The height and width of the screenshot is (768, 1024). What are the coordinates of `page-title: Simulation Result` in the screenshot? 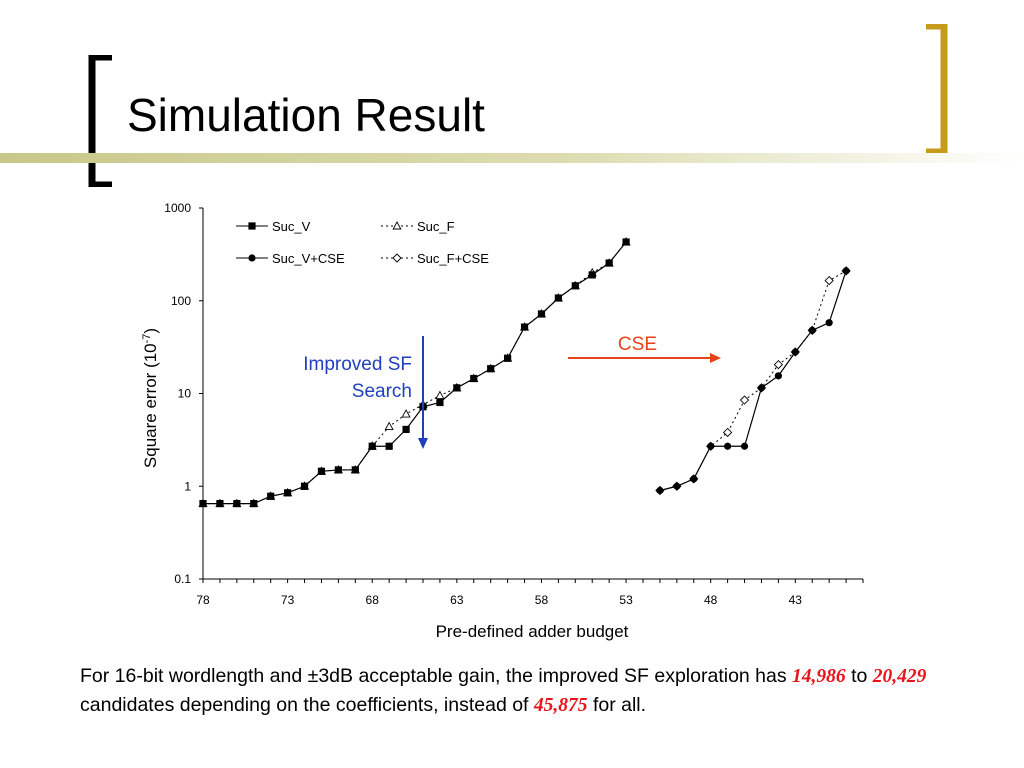 It's located at (306, 115).